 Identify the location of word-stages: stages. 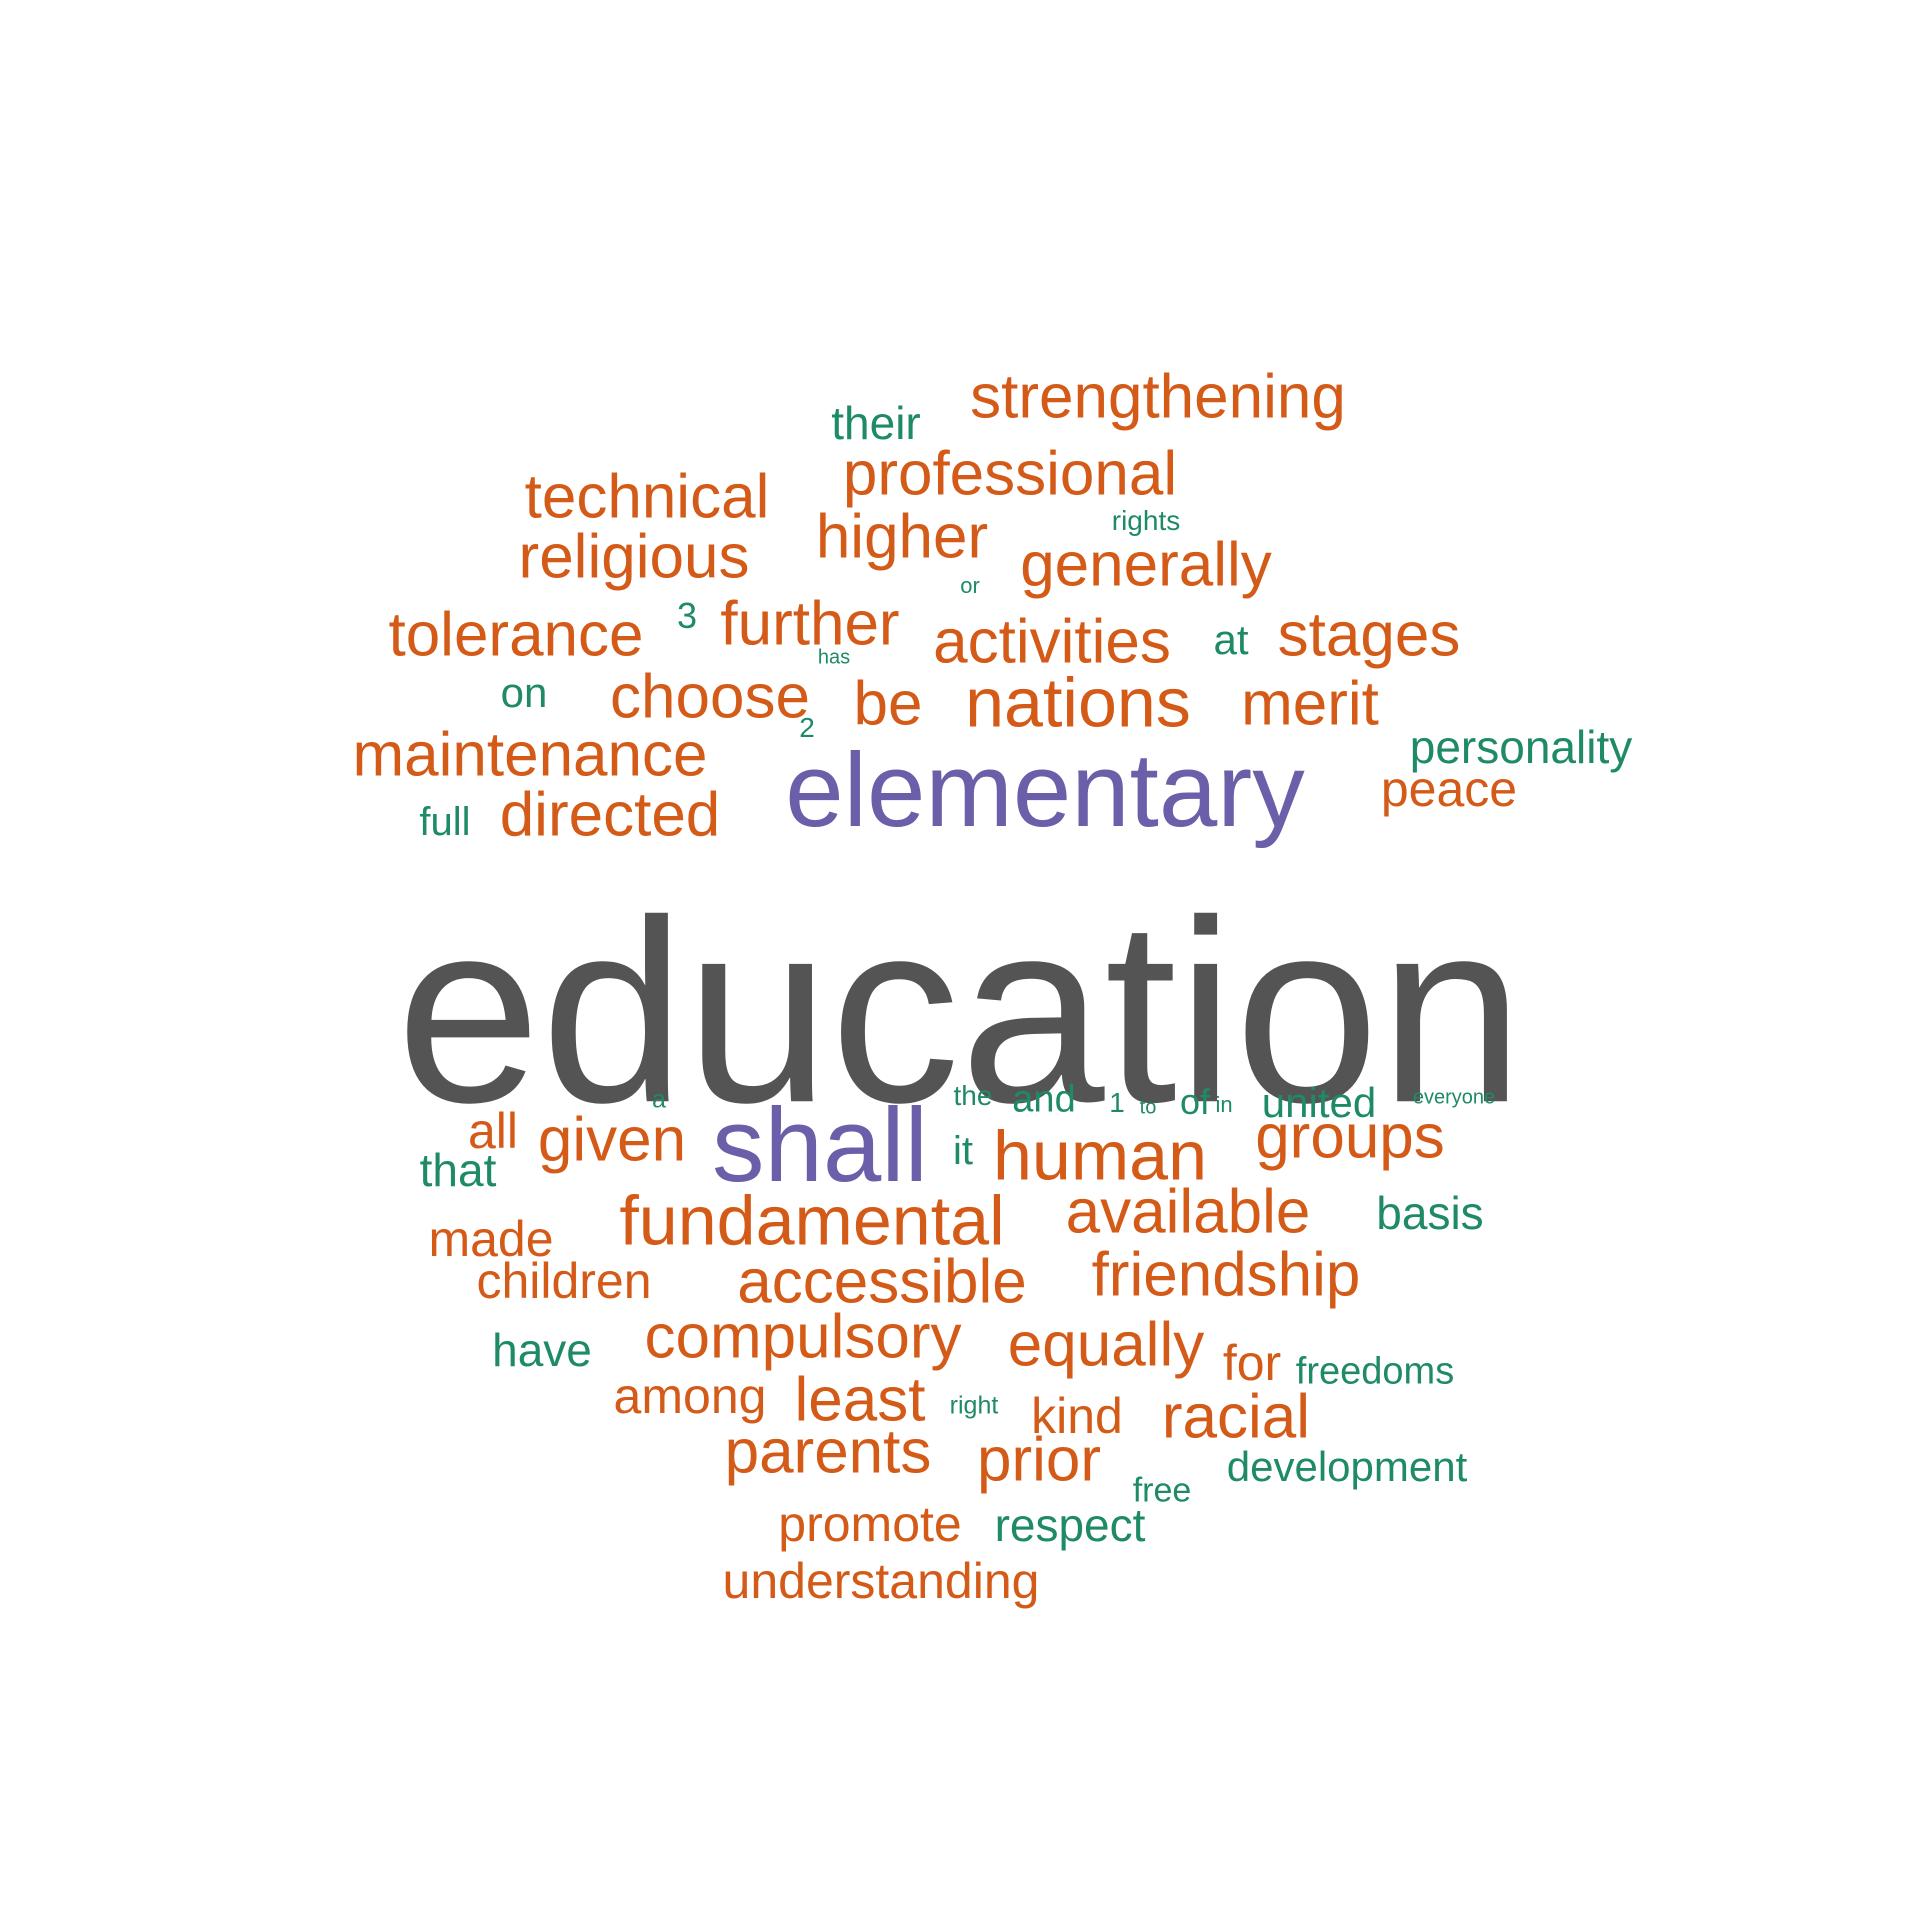
(1369, 635).